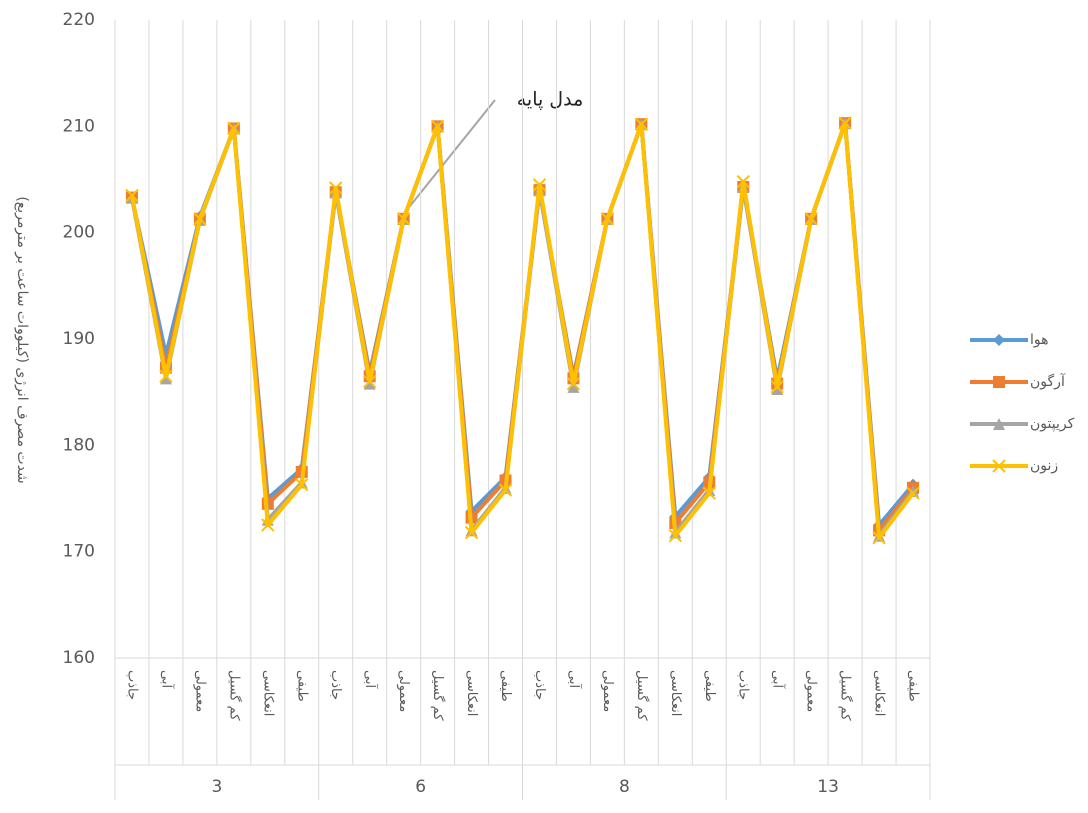  Describe the element at coordinates (1044, 466) in the screenshot. I see `legend-label: زنون` at that location.